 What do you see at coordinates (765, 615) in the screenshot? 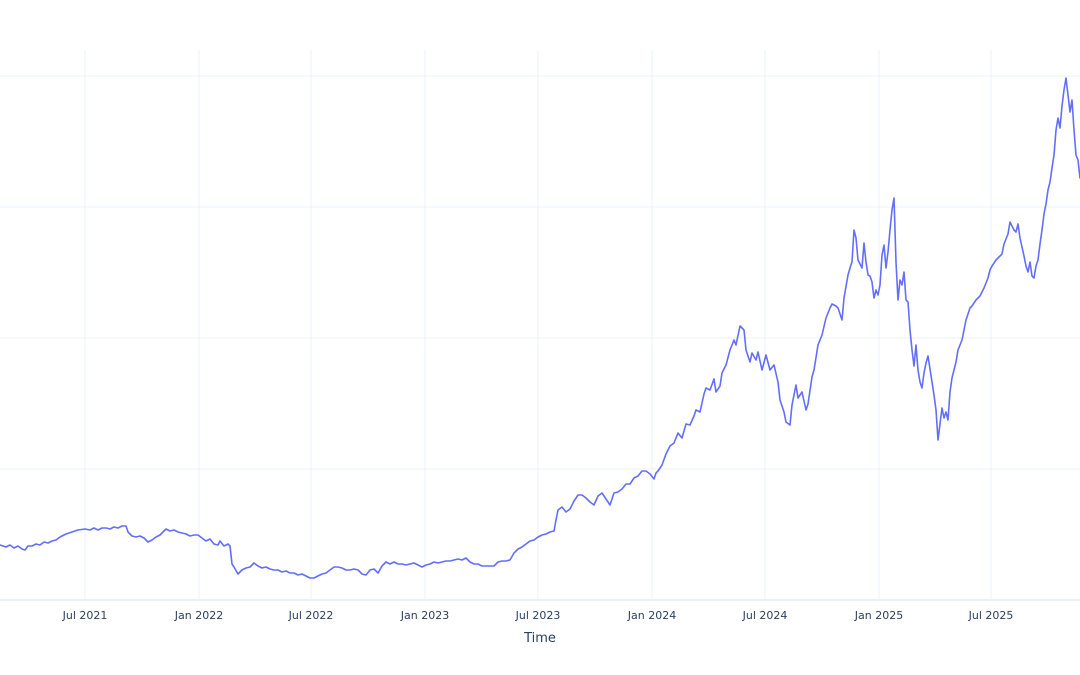
I see `x-tick-label: Jul 2024` at bounding box center [765, 615].